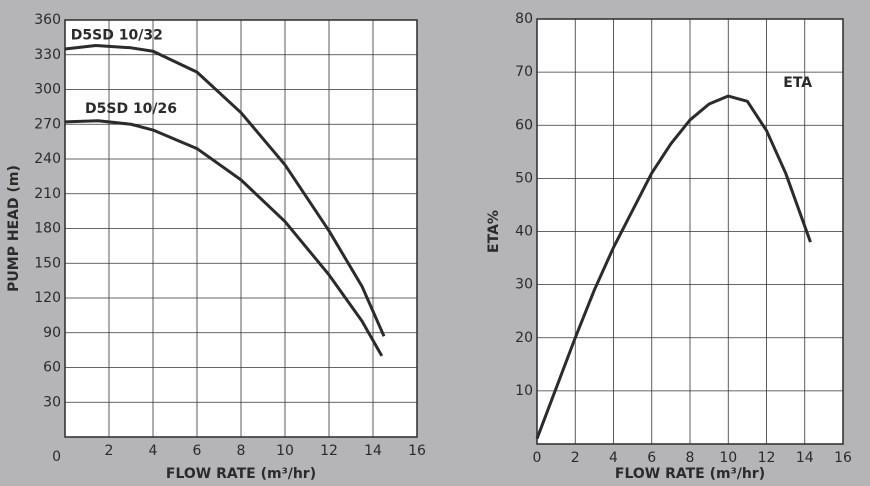  What do you see at coordinates (47, 263) in the screenshot?
I see `y-tick-label: 150` at bounding box center [47, 263].